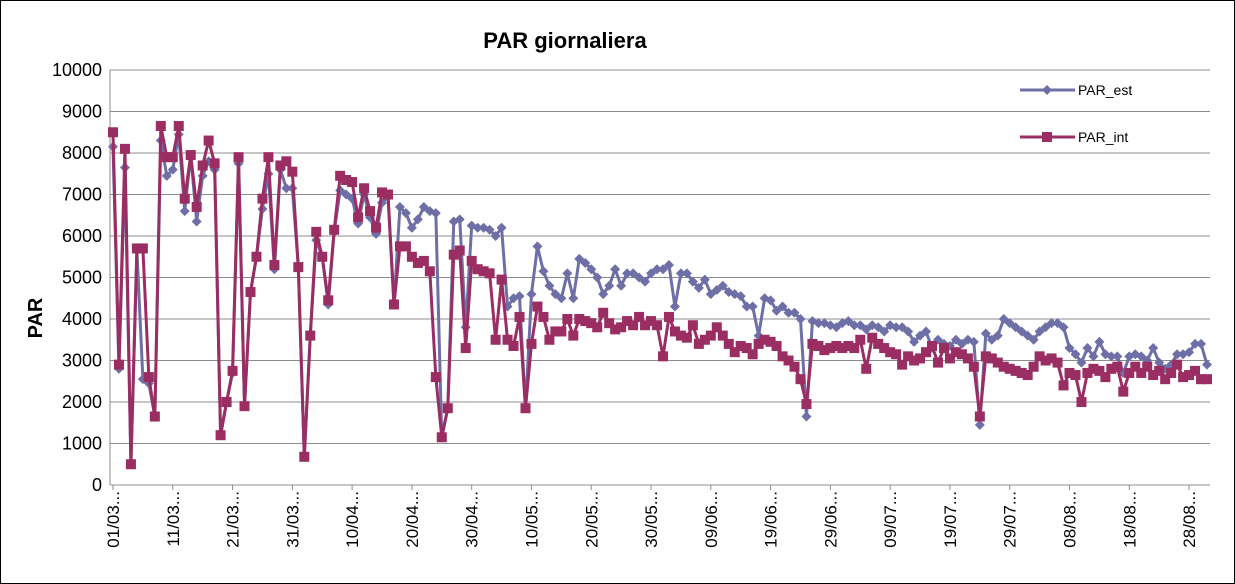 This screenshot has height=584, width=1235. Describe the element at coordinates (82, 236) in the screenshot. I see `y-tick-label: 6000` at that location.